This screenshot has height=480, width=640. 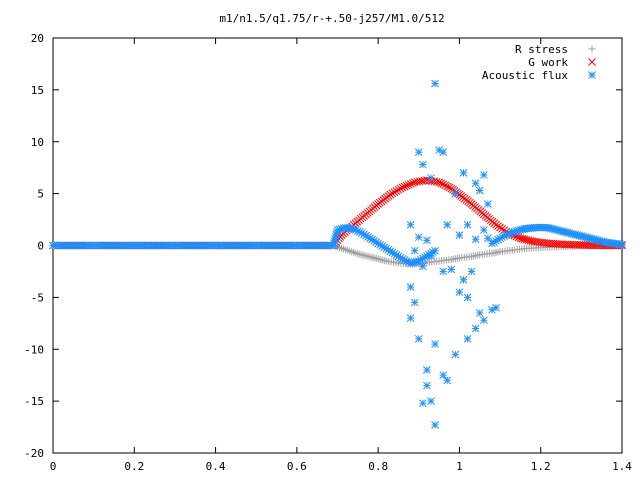 I want to click on x-tick-label: 0.6, so click(x=297, y=466).